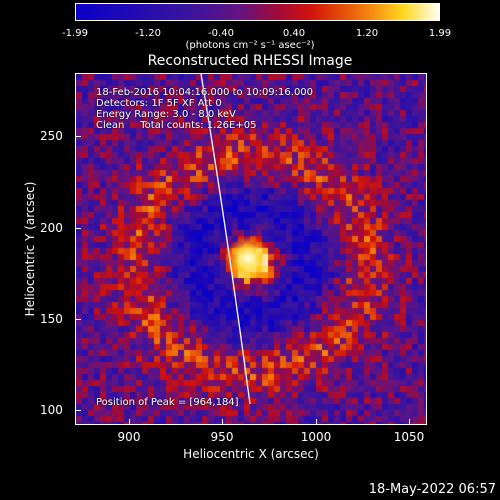  What do you see at coordinates (225, 239) in the screenshot?
I see `solar-limb-line` at bounding box center [225, 239].